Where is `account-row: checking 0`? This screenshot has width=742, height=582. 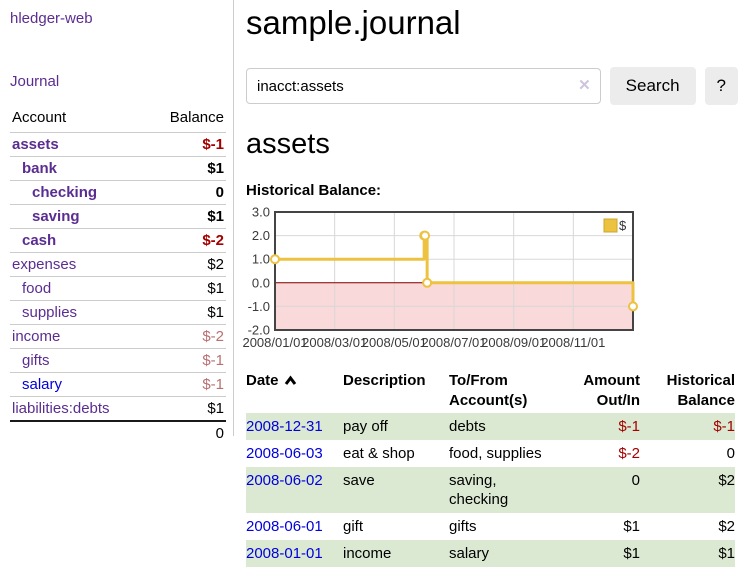
account-row: checking 0 is located at coordinates (118, 192).